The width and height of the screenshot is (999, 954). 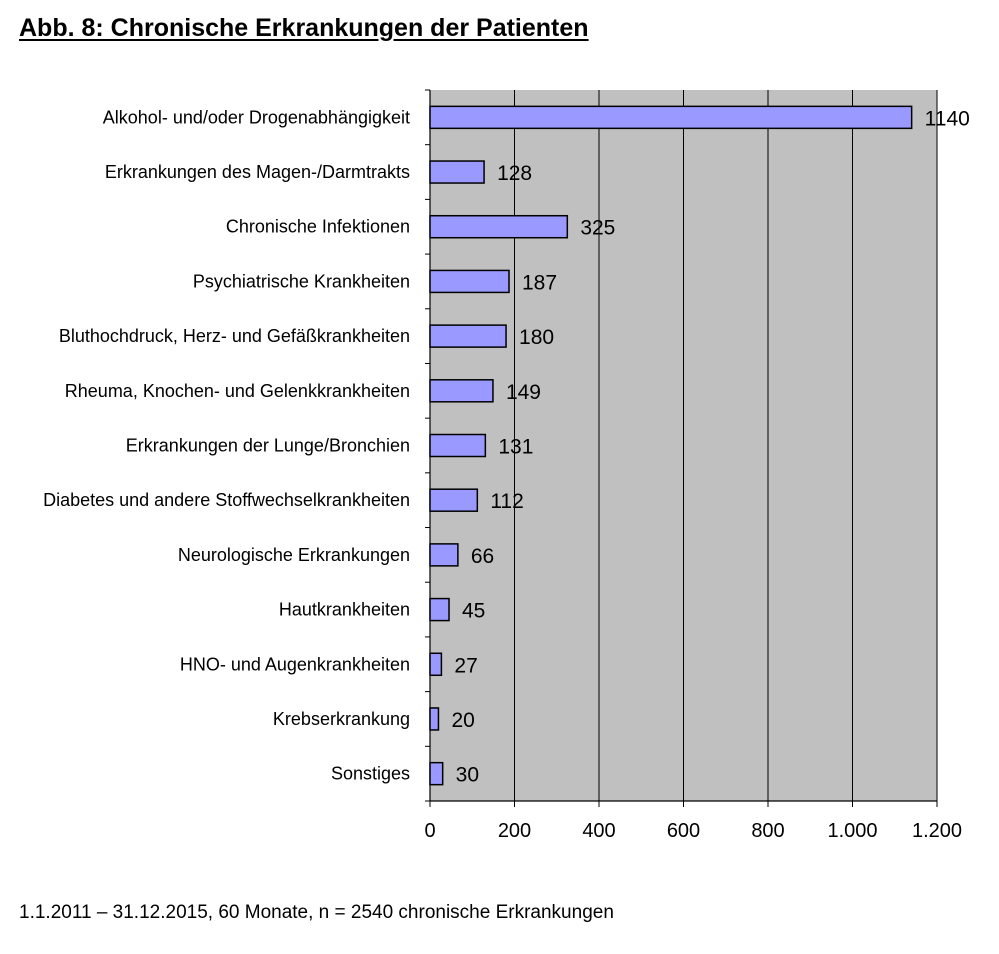 I want to click on data-label: 187, so click(x=539, y=282).